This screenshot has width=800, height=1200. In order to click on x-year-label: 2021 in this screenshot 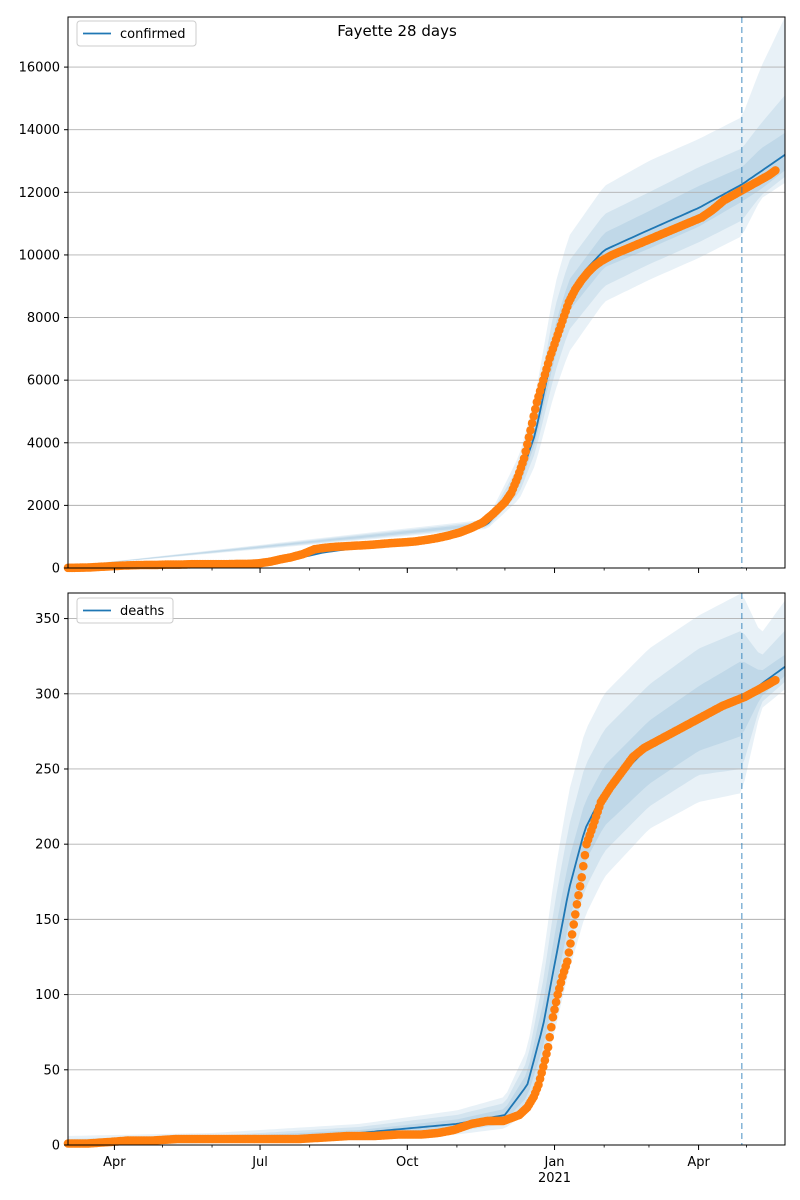, I will do `click(554, 1178)`.